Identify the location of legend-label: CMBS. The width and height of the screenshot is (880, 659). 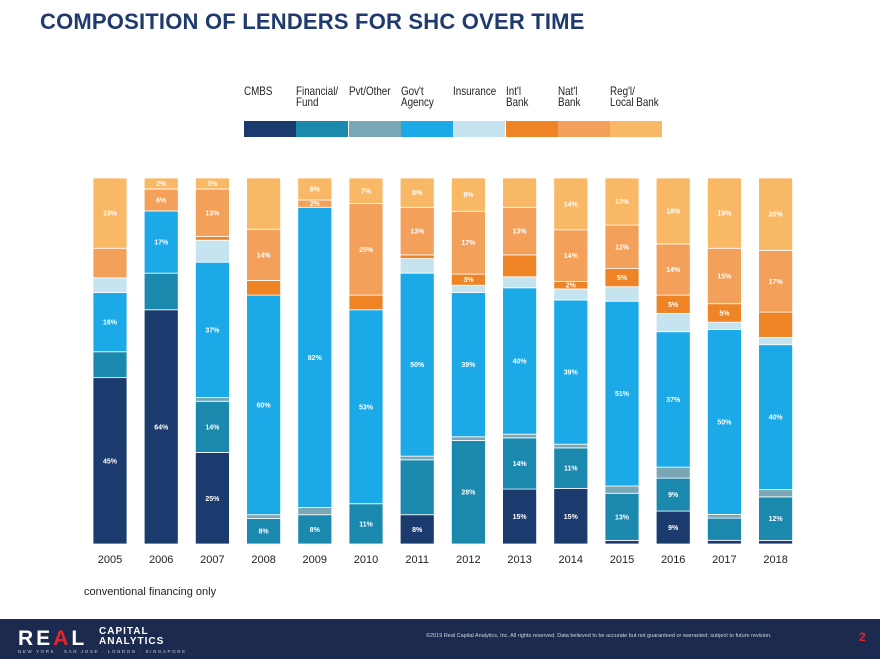
(258, 91).